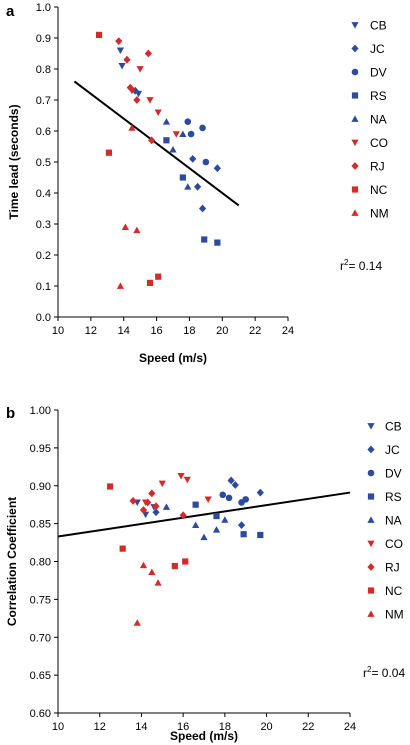 Image resolution: width=410 pixels, height=745 pixels. Describe the element at coordinates (43, 163) in the screenshot. I see `y-tick-label: 0.5` at that location.